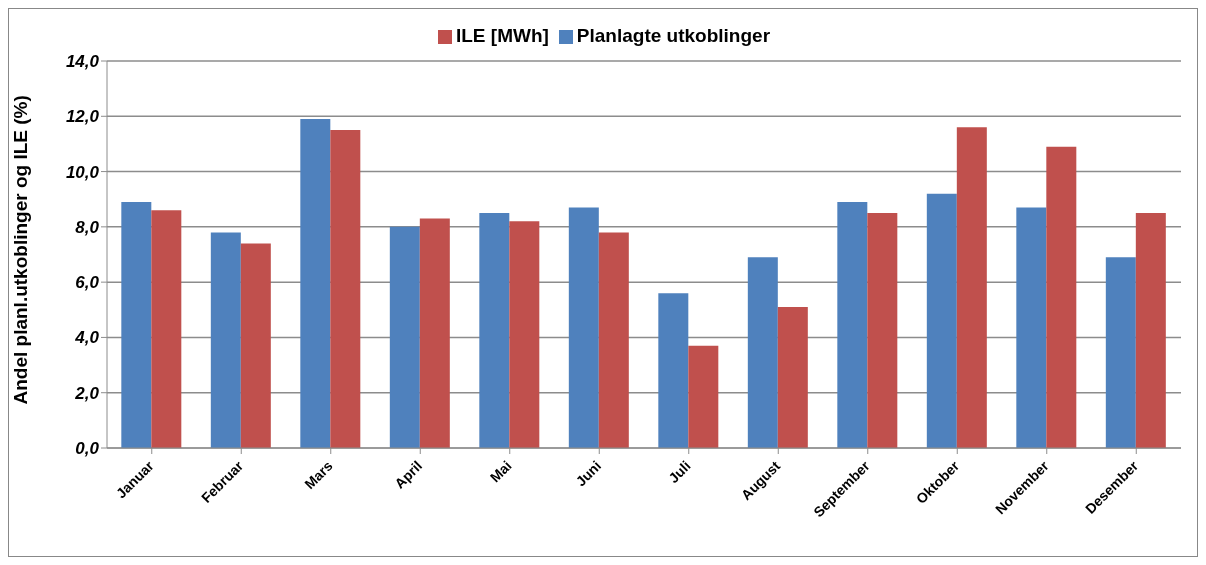 This screenshot has height=565, width=1206. Describe the element at coordinates (87, 283) in the screenshot. I see `y-tick-label: 6,0` at that location.